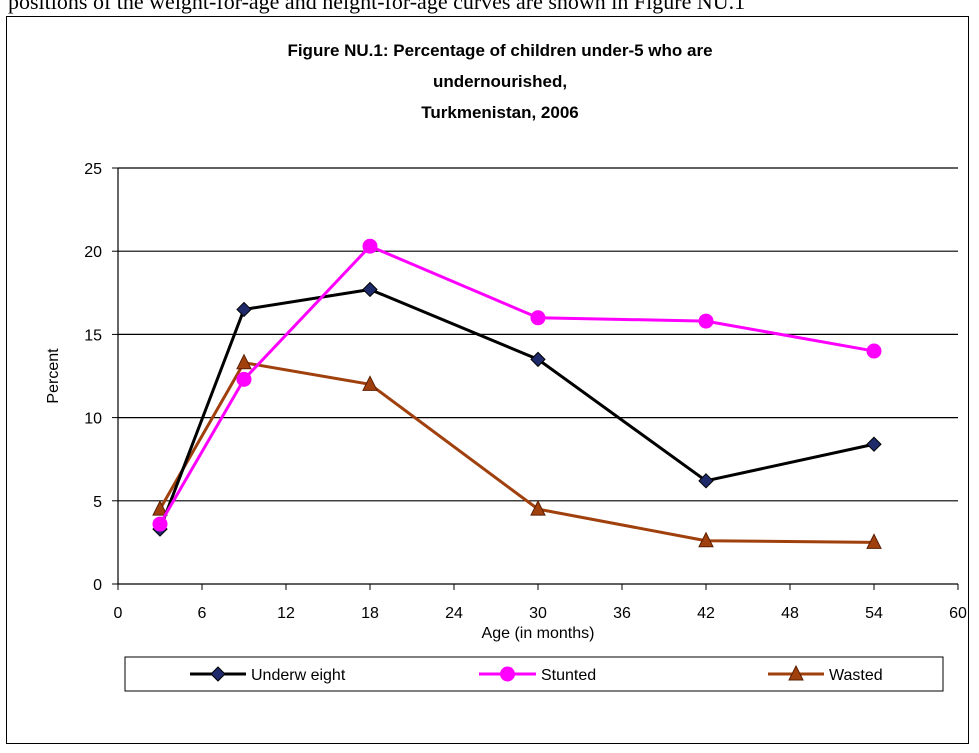 This screenshot has height=753, width=979. I want to click on legend: Underw eight Stunted Wasted, so click(534, 674).